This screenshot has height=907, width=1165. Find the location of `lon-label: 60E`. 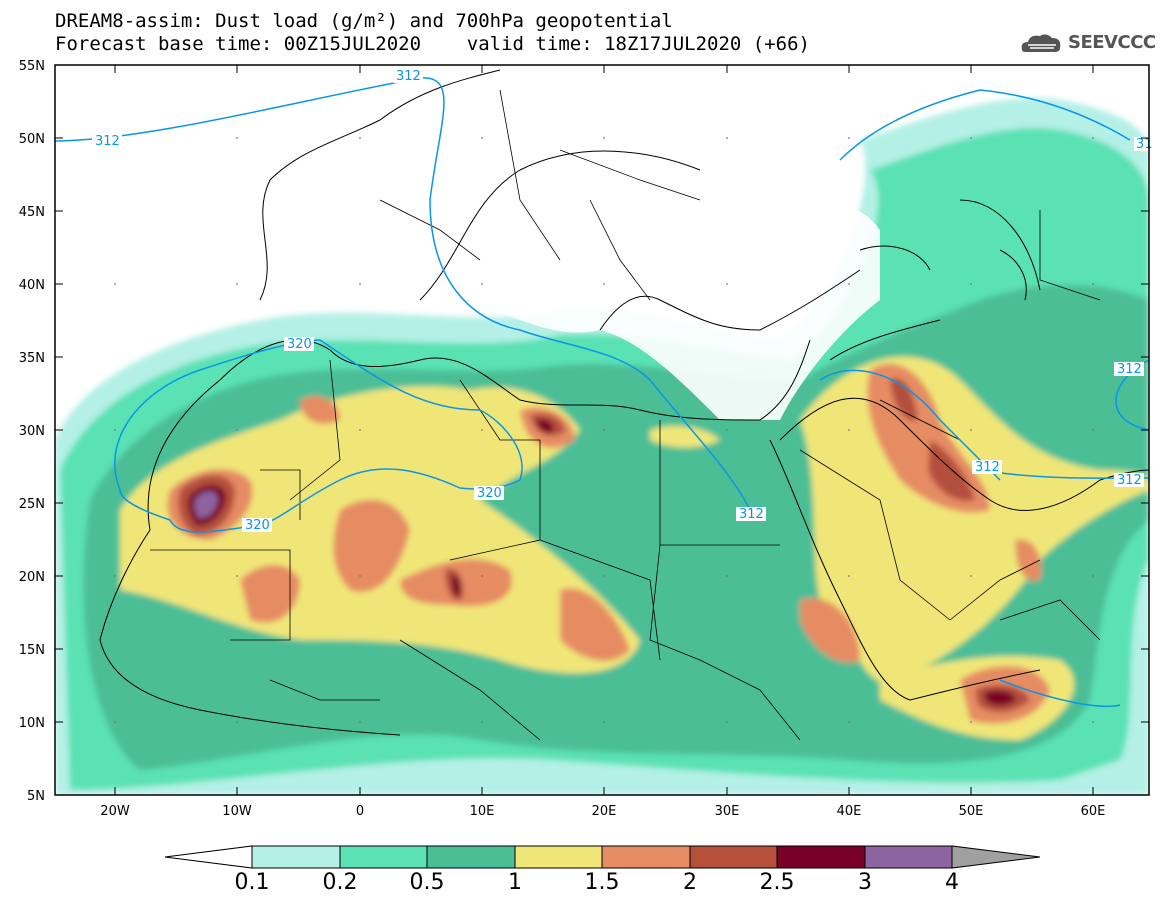

lon-label: 60E is located at coordinates (1093, 811).